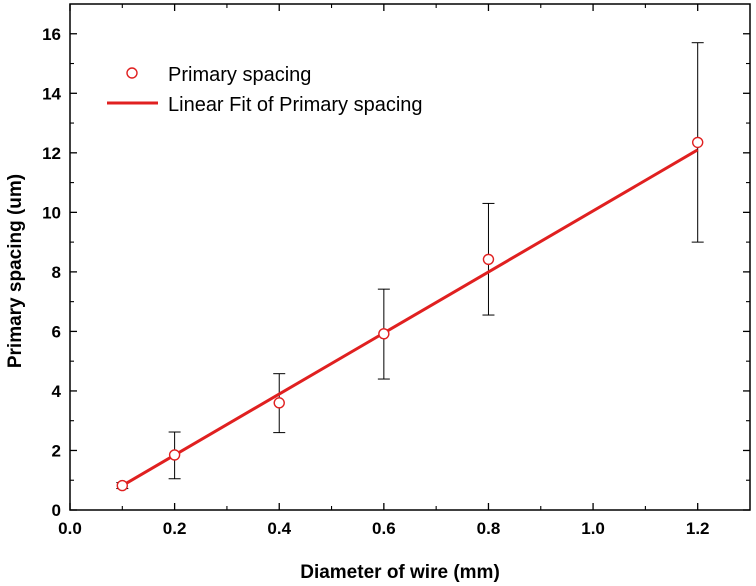  Describe the element at coordinates (400, 572) in the screenshot. I see `x-axis-title: Diameter of wire (mm)` at that location.